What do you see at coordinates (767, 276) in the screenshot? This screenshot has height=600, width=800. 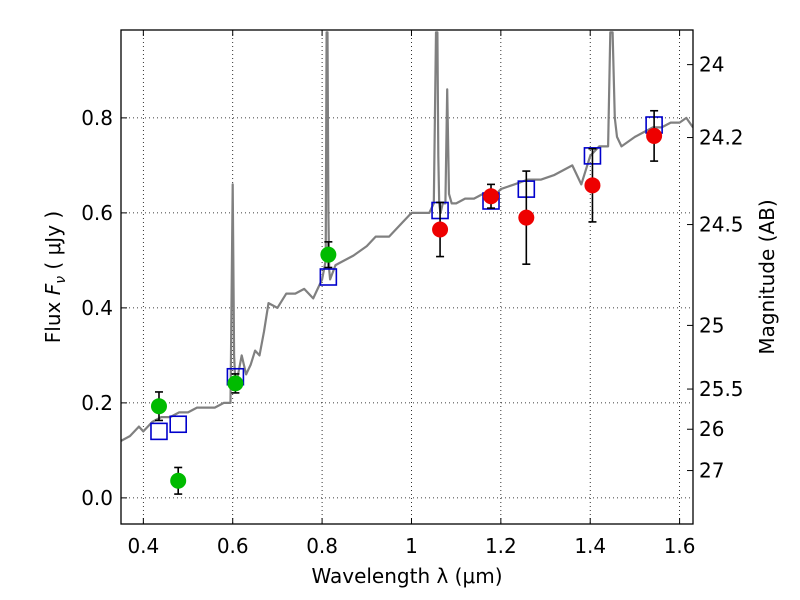 I see `right-axis-label: Magnitude (AB)` at bounding box center [767, 276].